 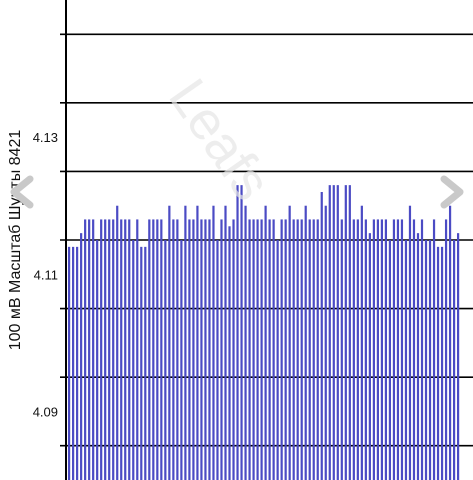 I want to click on y-tick-labels: 4.09 4.11 4.13, so click(x=45, y=274).